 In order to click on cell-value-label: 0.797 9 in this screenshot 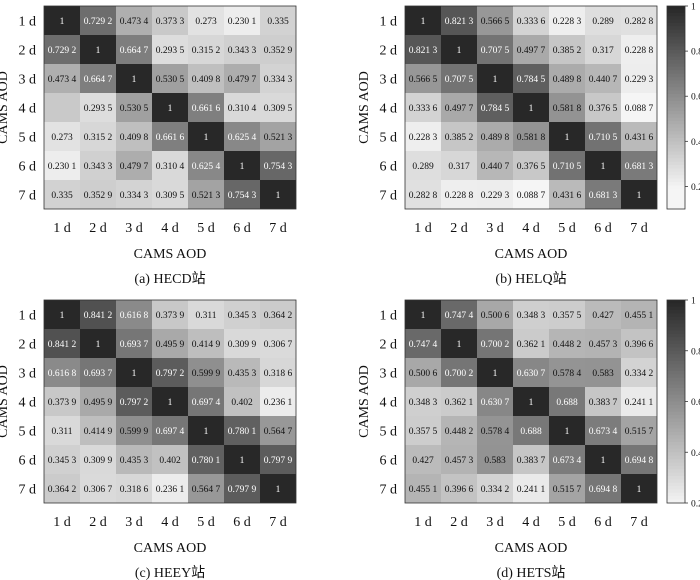, I will do `click(278, 461)`.